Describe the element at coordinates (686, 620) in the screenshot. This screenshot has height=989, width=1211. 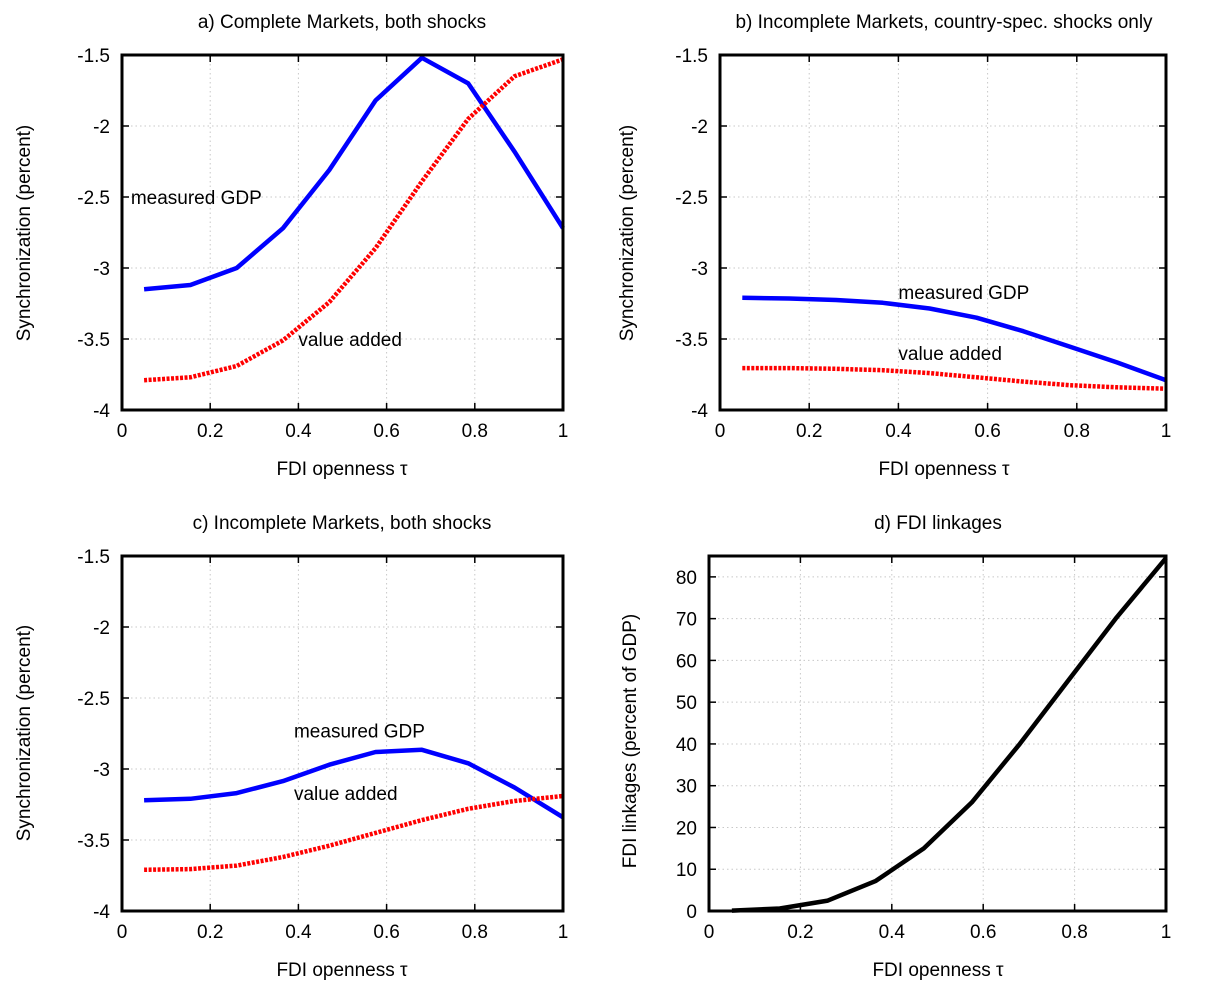
I see `y-tick-label: 70` at that location.